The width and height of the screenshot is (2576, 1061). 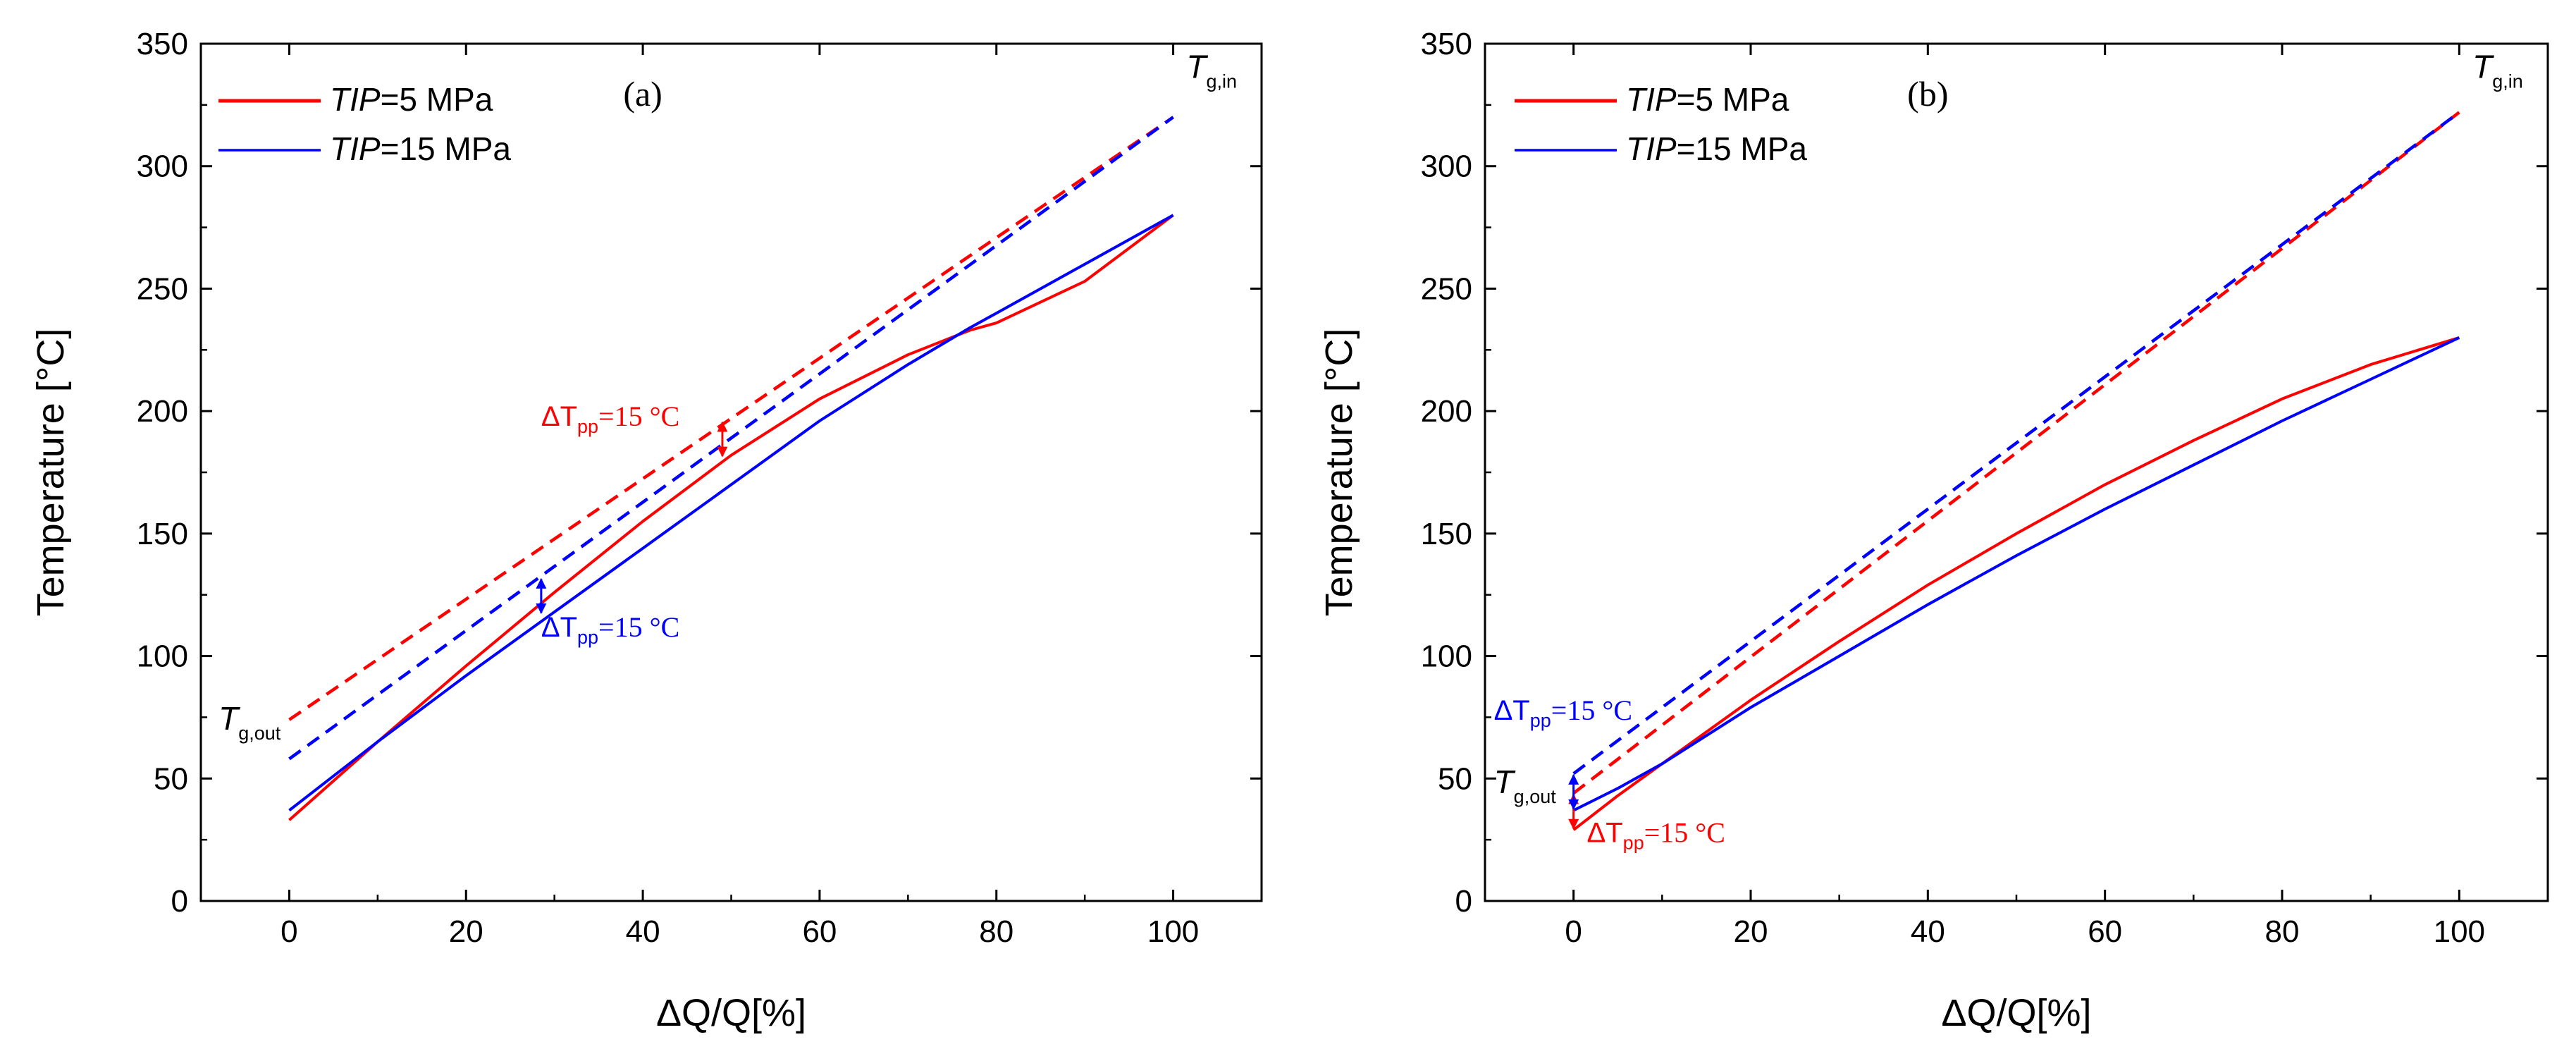 What do you see at coordinates (1928, 94) in the screenshot?
I see `panel-label: (b)` at bounding box center [1928, 94].